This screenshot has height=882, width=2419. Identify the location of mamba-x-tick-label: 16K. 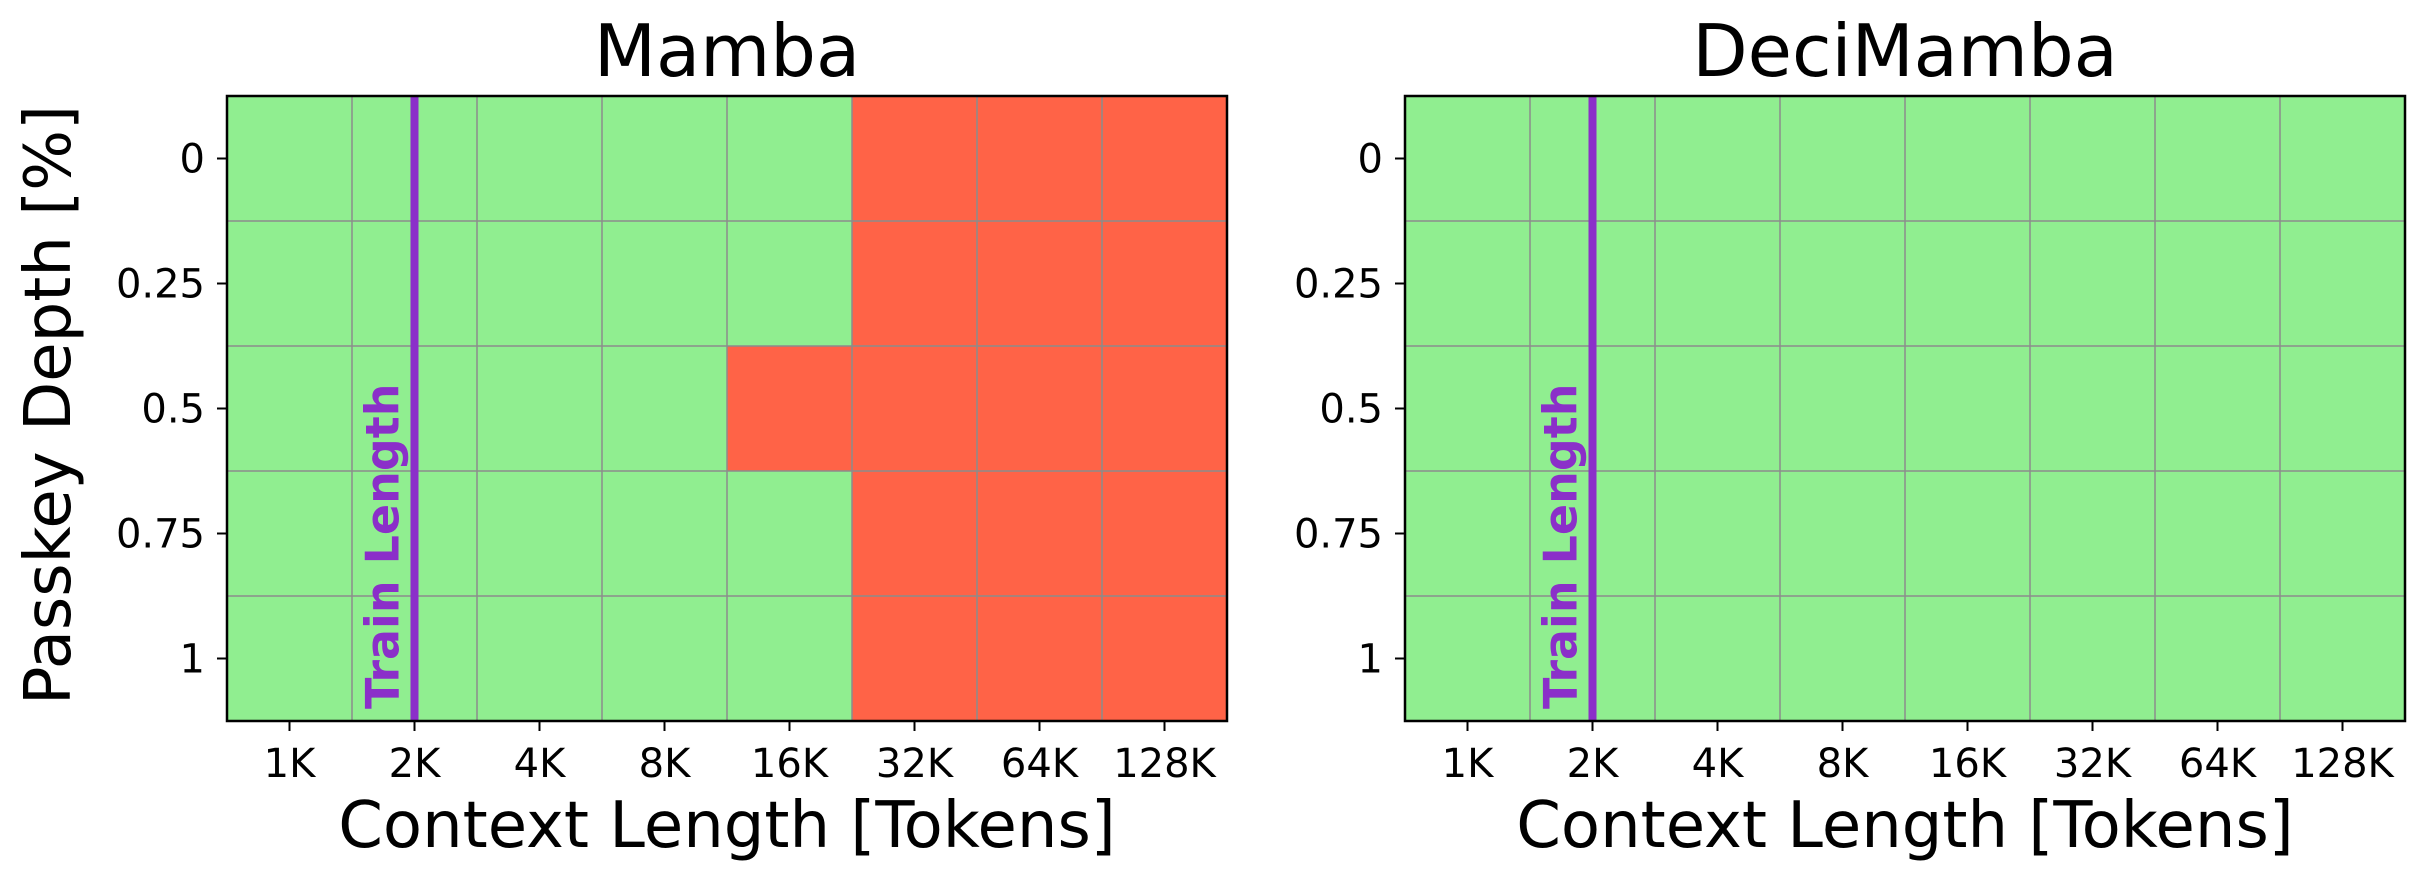
(790, 764).